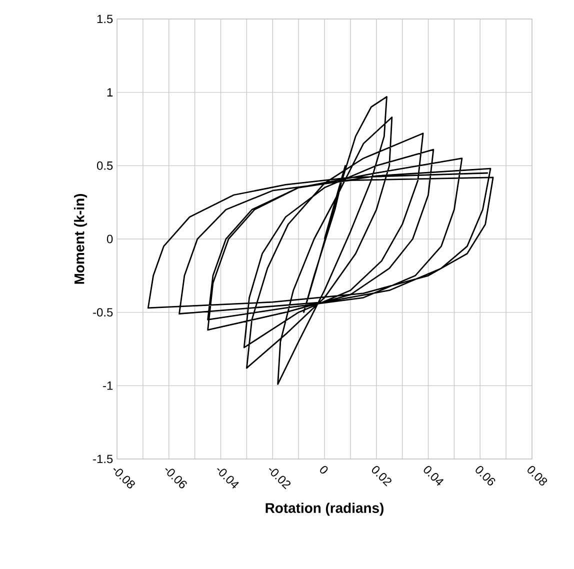  Describe the element at coordinates (434, 476) in the screenshot. I see `x-tick-label: 0.04` at that location.